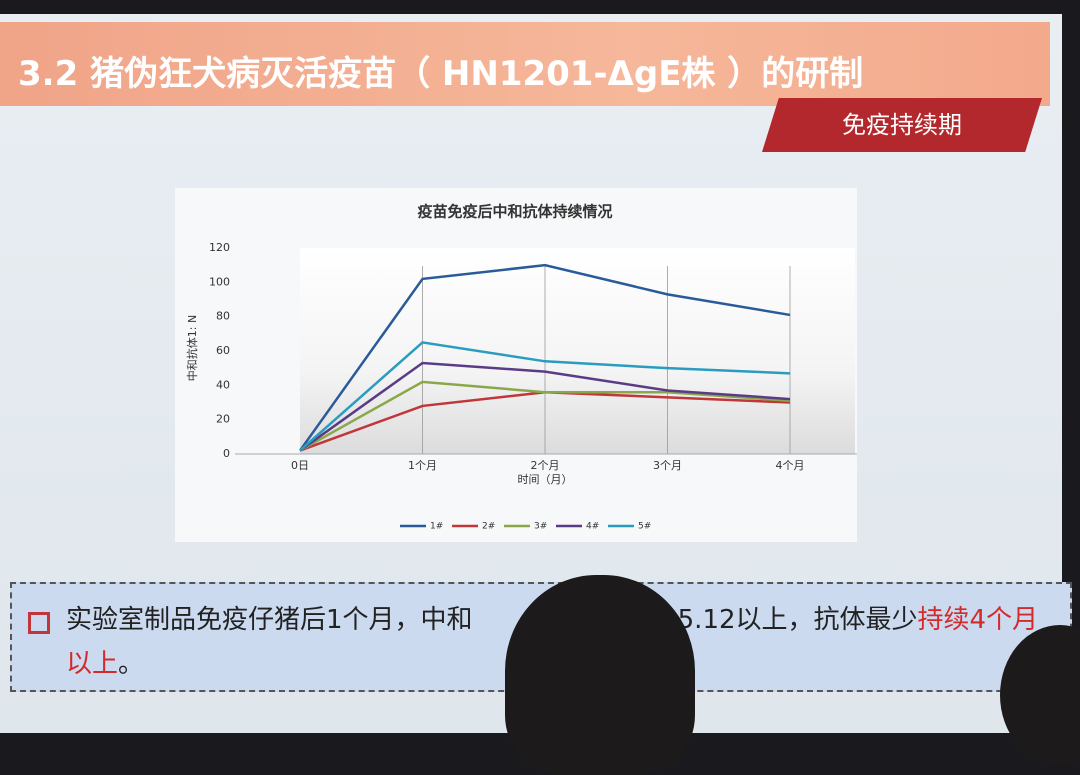 The height and width of the screenshot is (775, 1080). I want to click on legend-label: 1#, so click(436, 527).